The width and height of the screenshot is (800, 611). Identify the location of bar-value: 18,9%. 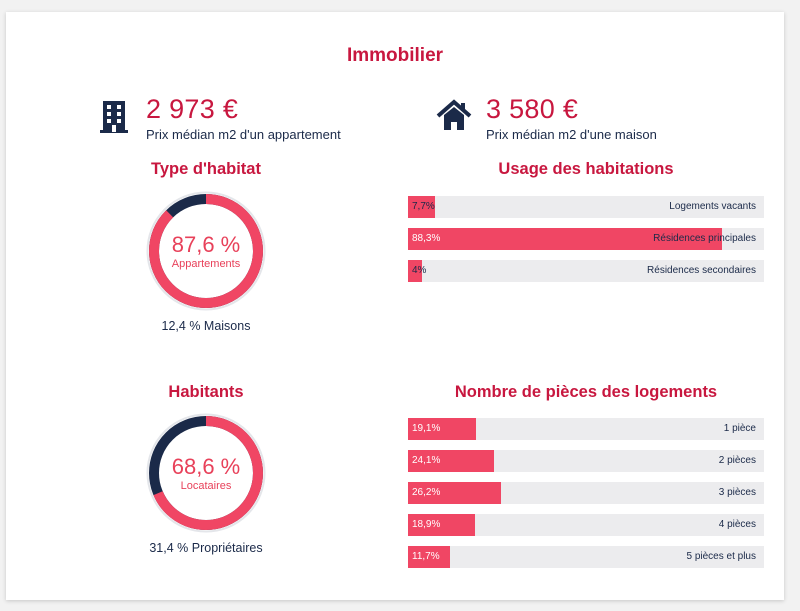
(426, 524).